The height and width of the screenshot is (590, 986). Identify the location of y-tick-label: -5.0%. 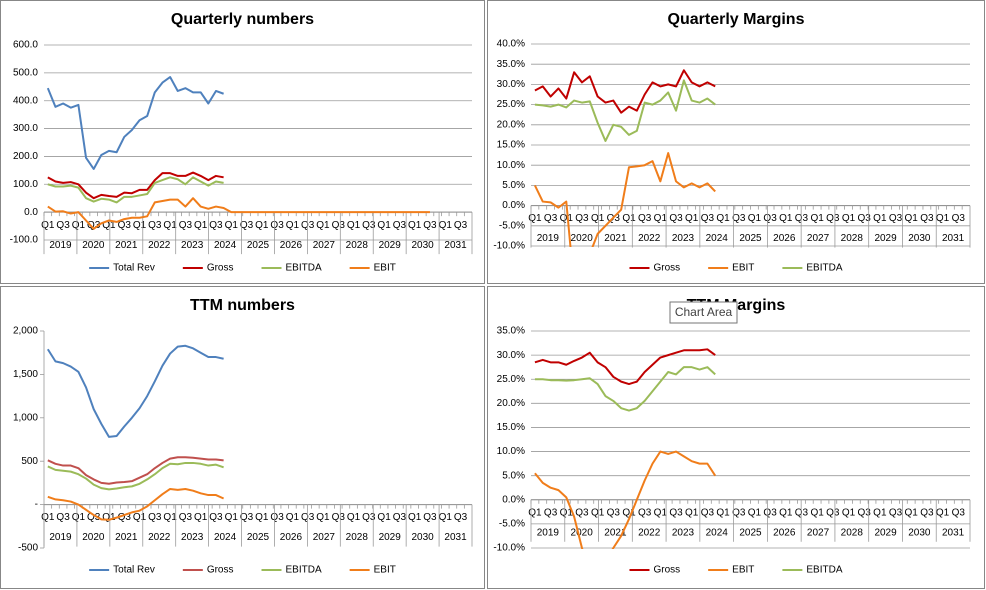
(512, 225).